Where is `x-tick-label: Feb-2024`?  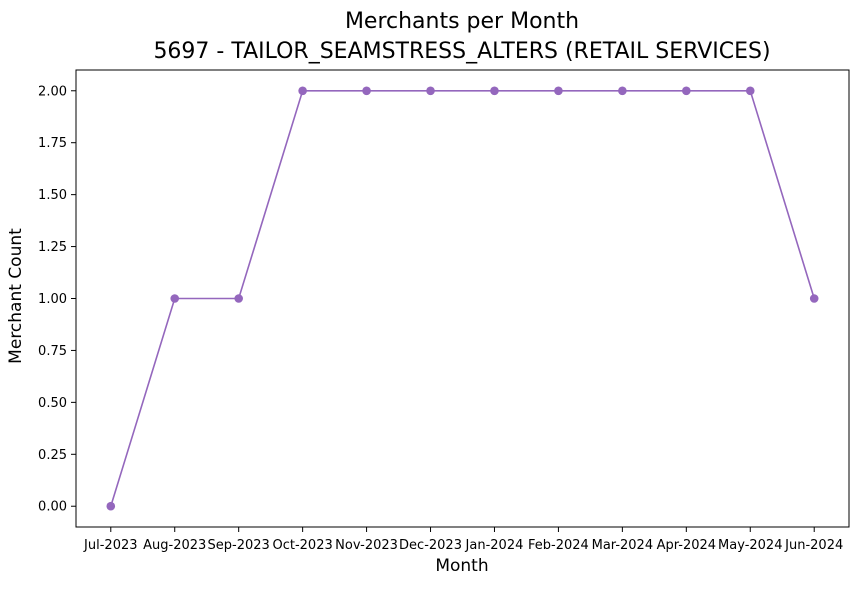 x-tick-label: Feb-2024 is located at coordinates (558, 545).